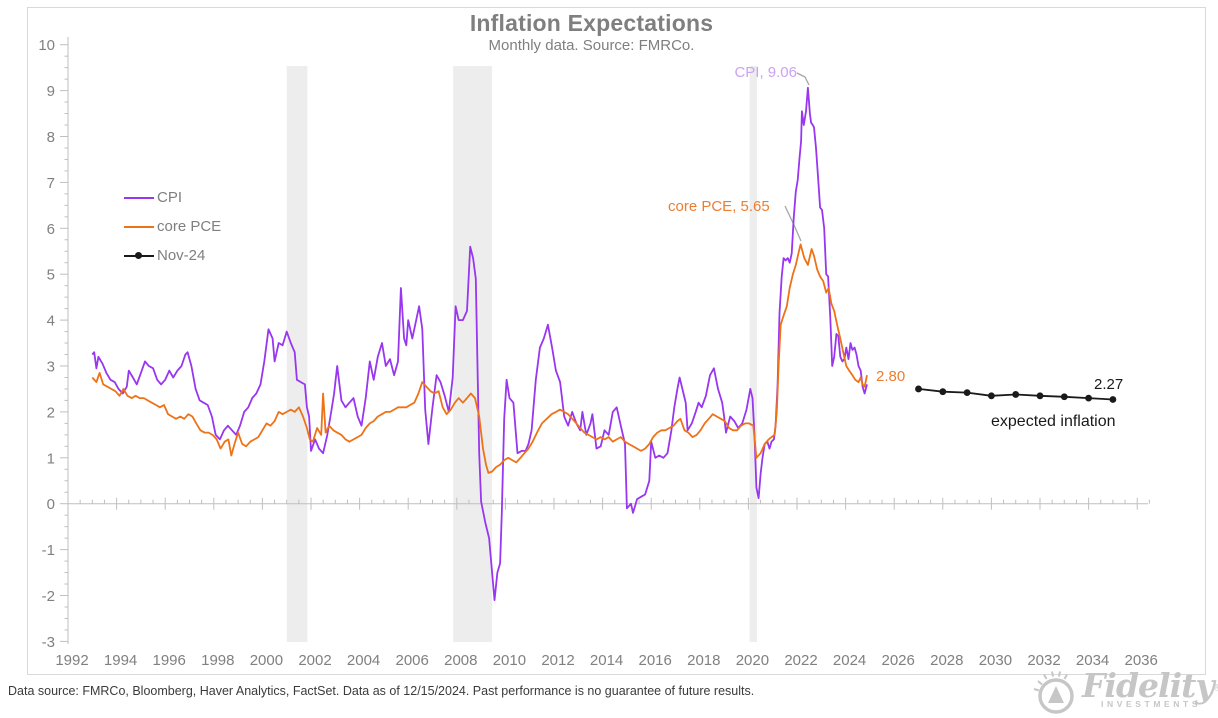 The image size is (1218, 718). What do you see at coordinates (139, 226) in the screenshot?
I see `core-pce-line-swatch` at bounding box center [139, 226].